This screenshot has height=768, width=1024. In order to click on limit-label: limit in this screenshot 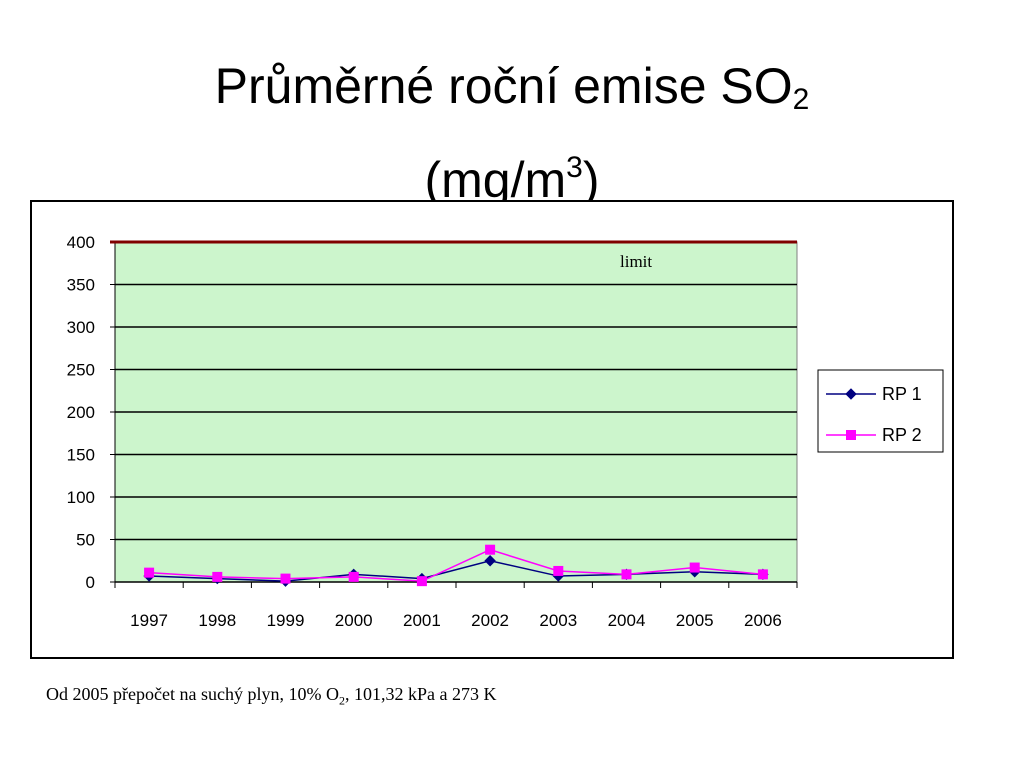, I will do `click(636, 261)`.